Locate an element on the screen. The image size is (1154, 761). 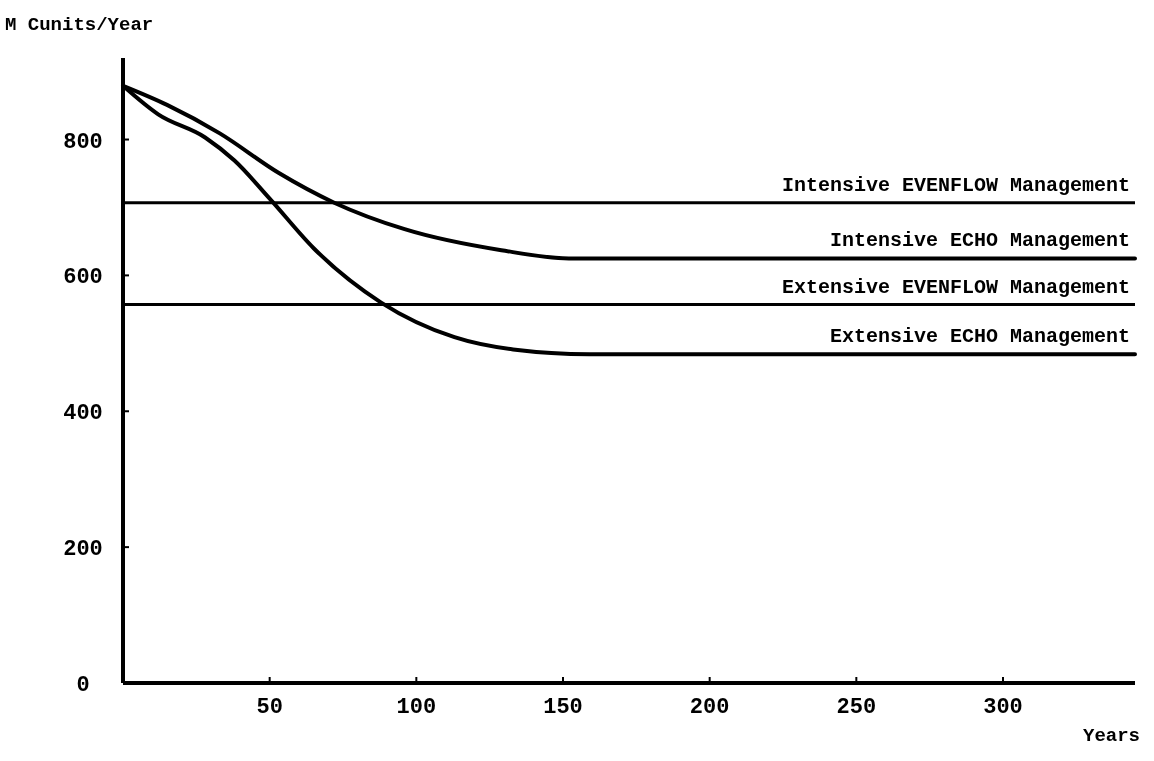
ref-line-label: Extensive EVENFLOW Management is located at coordinates (955, 287).